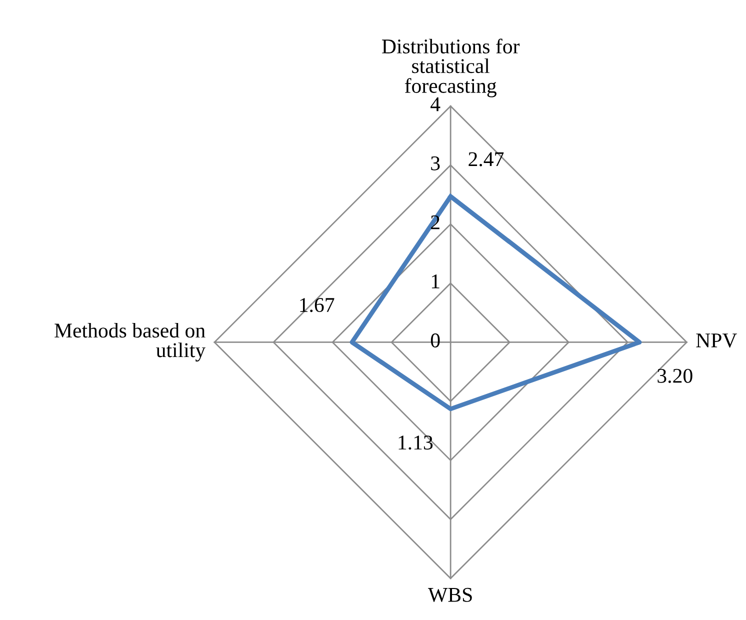 The image size is (746, 620). I want to click on data-label: 1.67, so click(317, 305).